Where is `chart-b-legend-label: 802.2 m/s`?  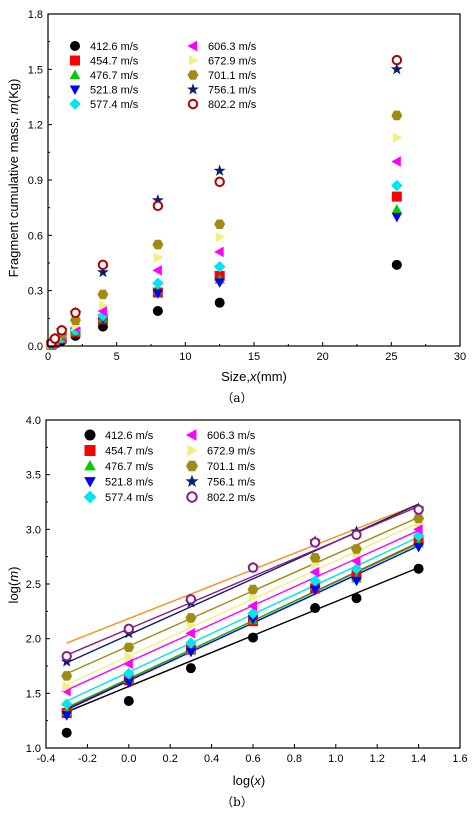
chart-b-legend-label: 802.2 m/s is located at coordinates (231, 498).